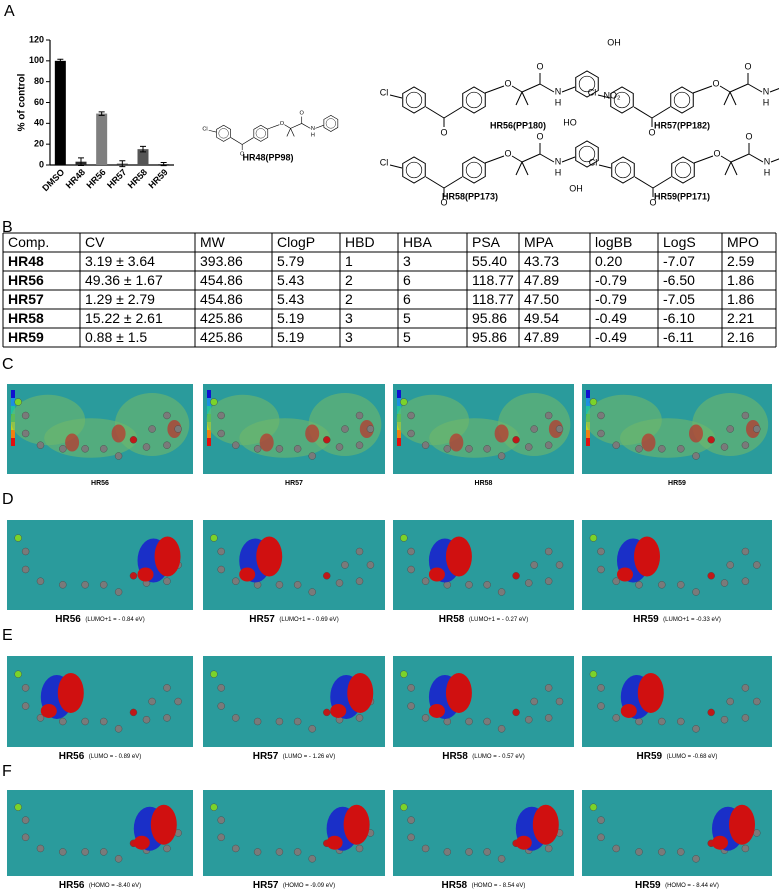 The image size is (779, 891). I want to click on caption-name: HR57, so click(294, 483).